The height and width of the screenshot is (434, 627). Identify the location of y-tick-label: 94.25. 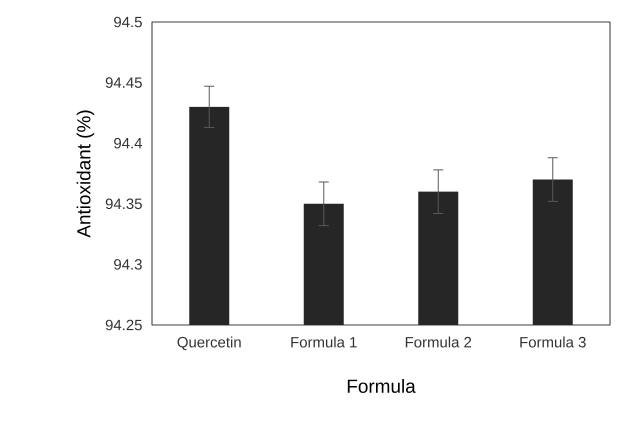
(124, 325).